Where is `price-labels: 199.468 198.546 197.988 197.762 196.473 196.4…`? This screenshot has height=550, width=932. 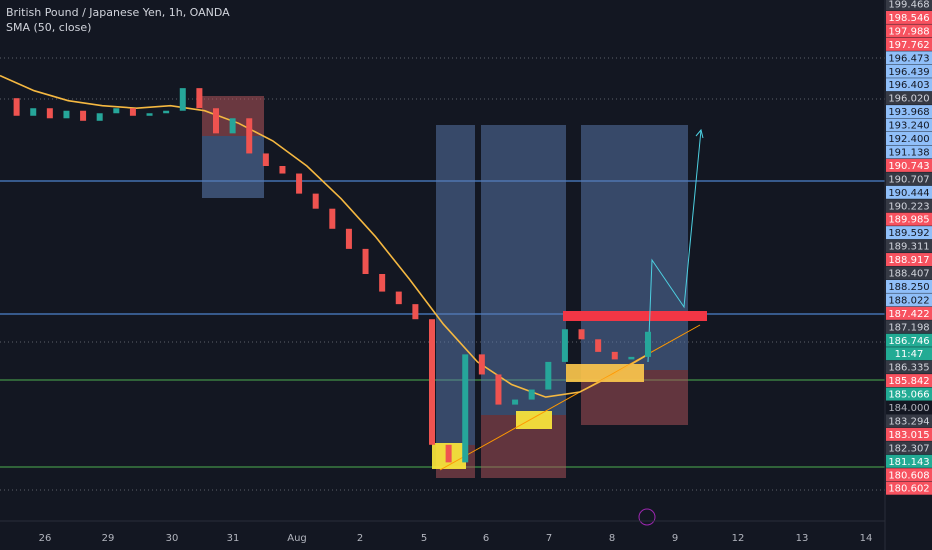
price-labels: 199.468 198.546 197.988 197.762 196.473 196.4… is located at coordinates (909, 247).